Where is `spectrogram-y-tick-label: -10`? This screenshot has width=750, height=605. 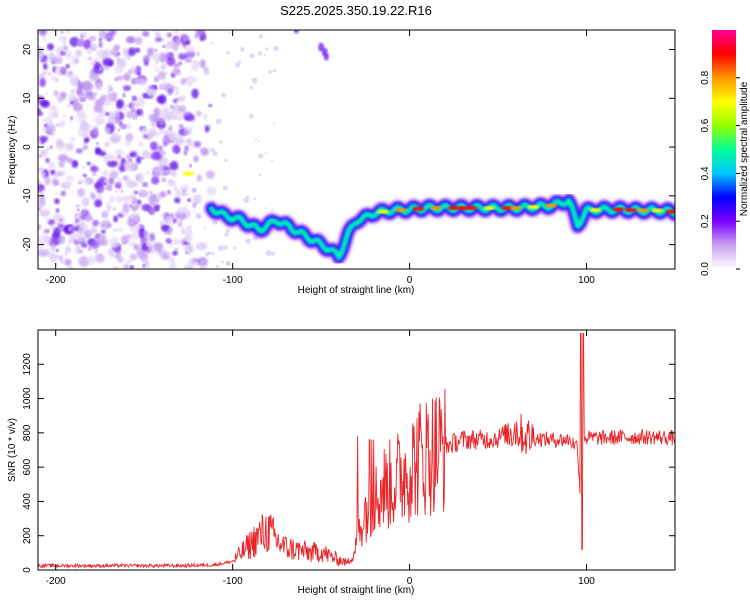
spectrogram-y-tick-label: -10 is located at coordinates (27, 195).